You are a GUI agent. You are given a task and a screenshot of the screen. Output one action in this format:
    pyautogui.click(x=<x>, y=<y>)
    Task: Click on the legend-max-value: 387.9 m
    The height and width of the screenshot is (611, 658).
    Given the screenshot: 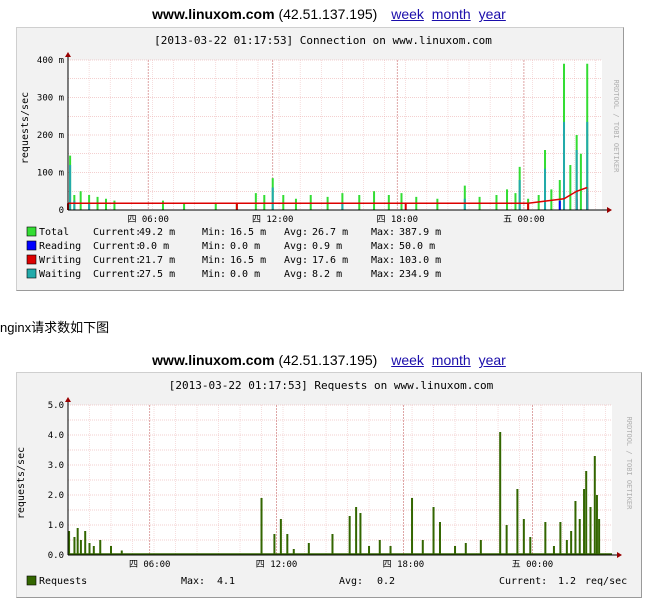 What is the action you would take?
    pyautogui.click(x=420, y=232)
    